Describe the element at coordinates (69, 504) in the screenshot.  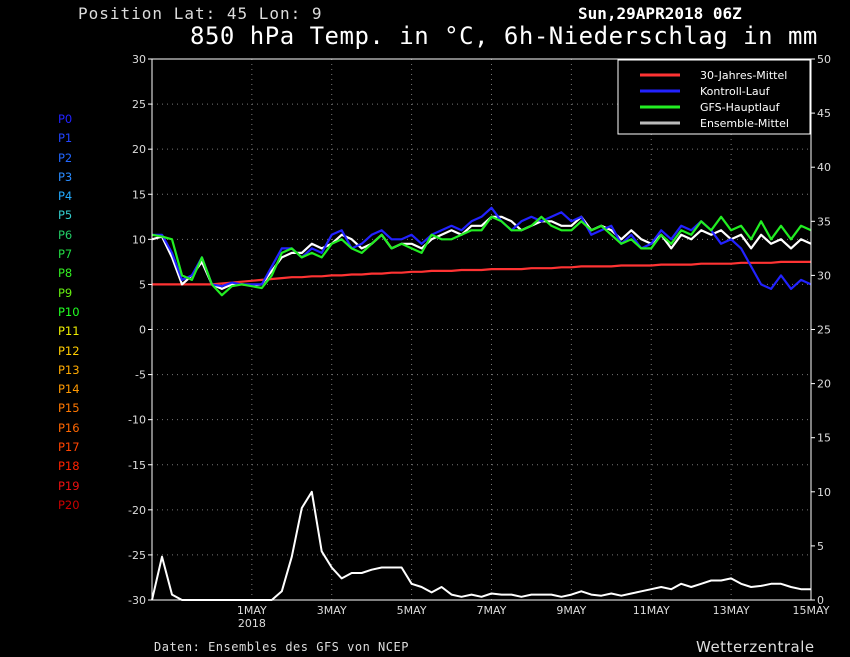
I see `member-label-p20: P20` at that location.